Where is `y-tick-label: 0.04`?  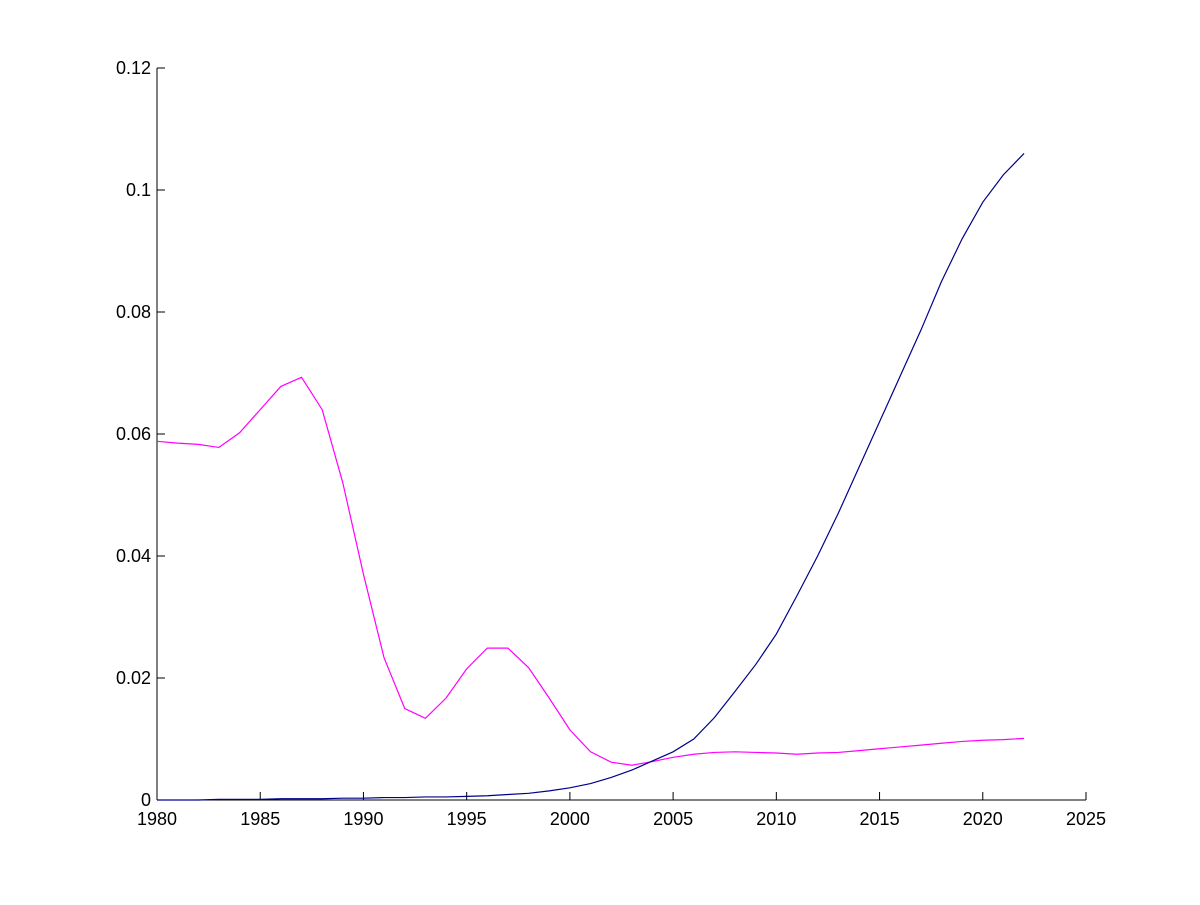 y-tick-label: 0.04 is located at coordinates (133, 556).